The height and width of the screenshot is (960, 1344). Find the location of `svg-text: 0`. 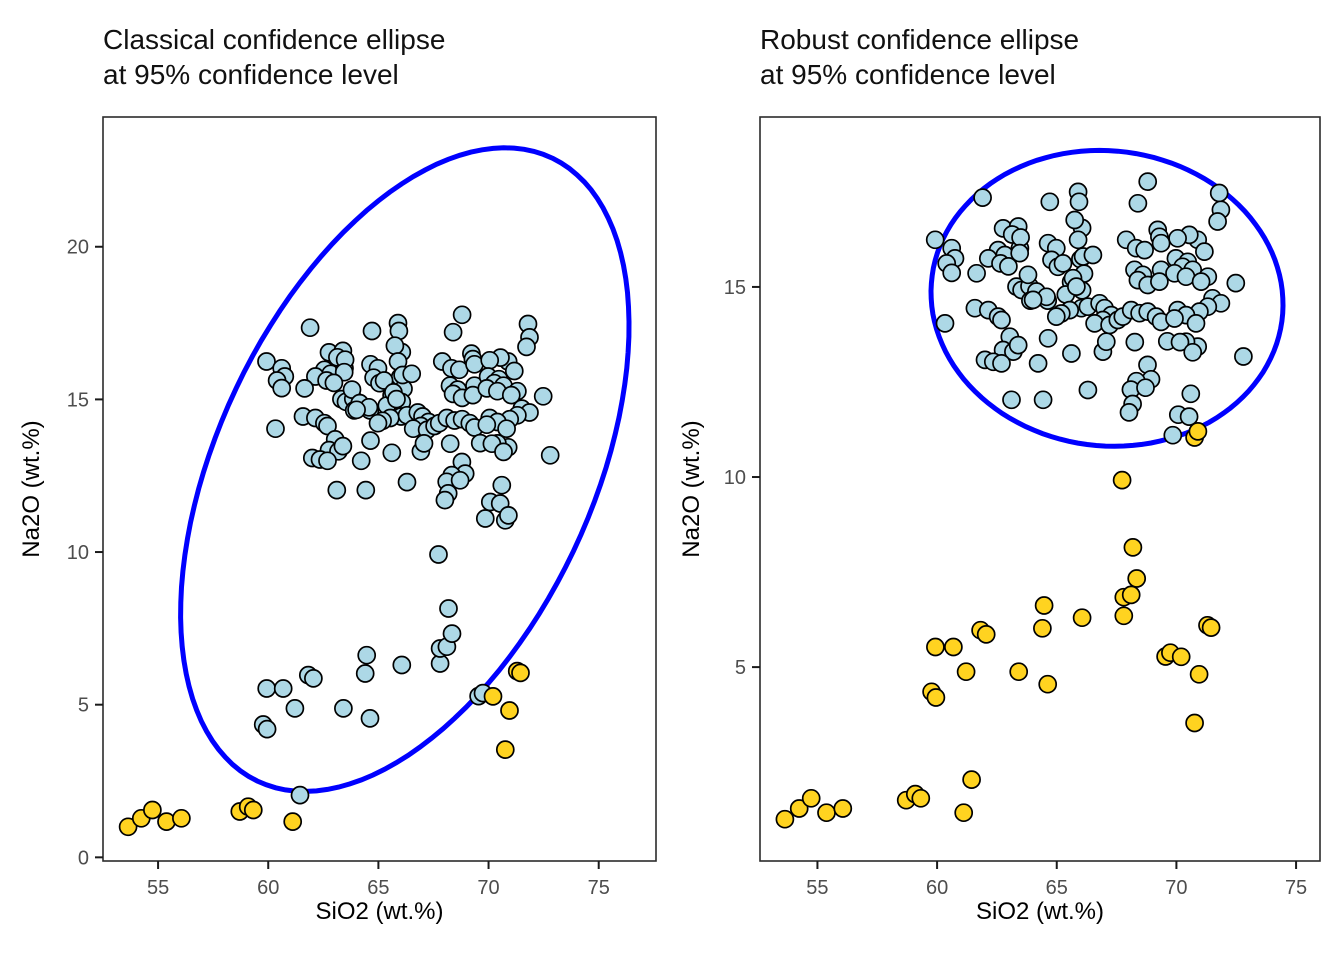

svg-text: 0 is located at coordinates (83, 858).